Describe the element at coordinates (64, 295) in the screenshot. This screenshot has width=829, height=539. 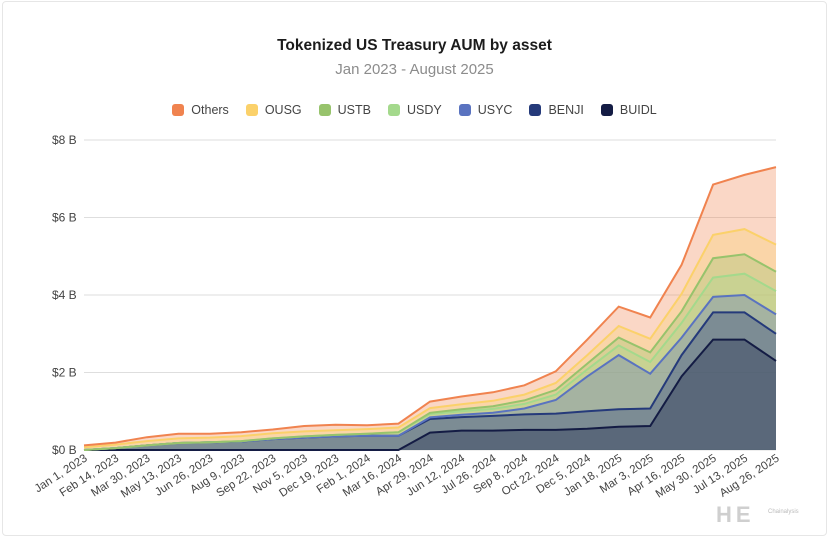
I see `y-tick-label: $4 B` at that location.